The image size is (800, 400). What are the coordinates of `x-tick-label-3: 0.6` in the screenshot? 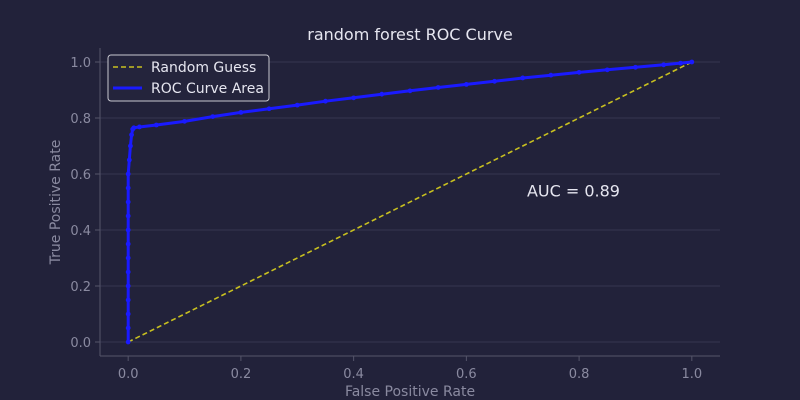 It's located at (466, 374).